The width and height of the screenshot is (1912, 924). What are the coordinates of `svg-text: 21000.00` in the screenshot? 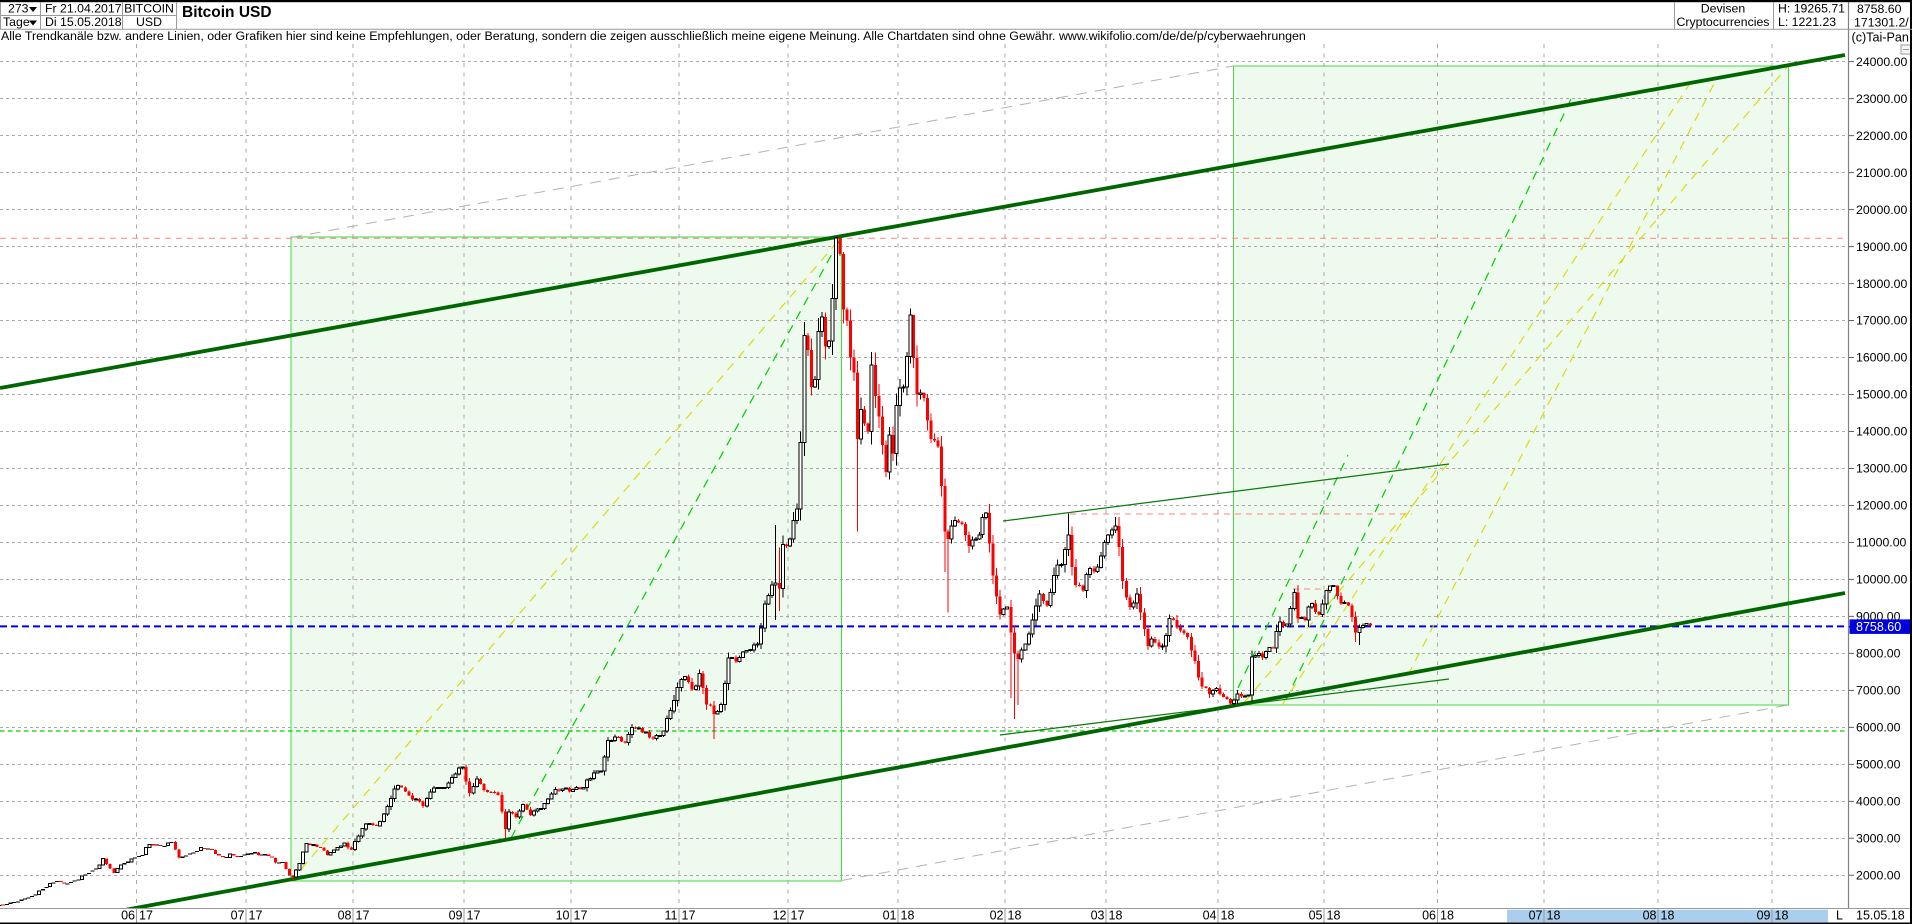 It's located at (1881, 173).